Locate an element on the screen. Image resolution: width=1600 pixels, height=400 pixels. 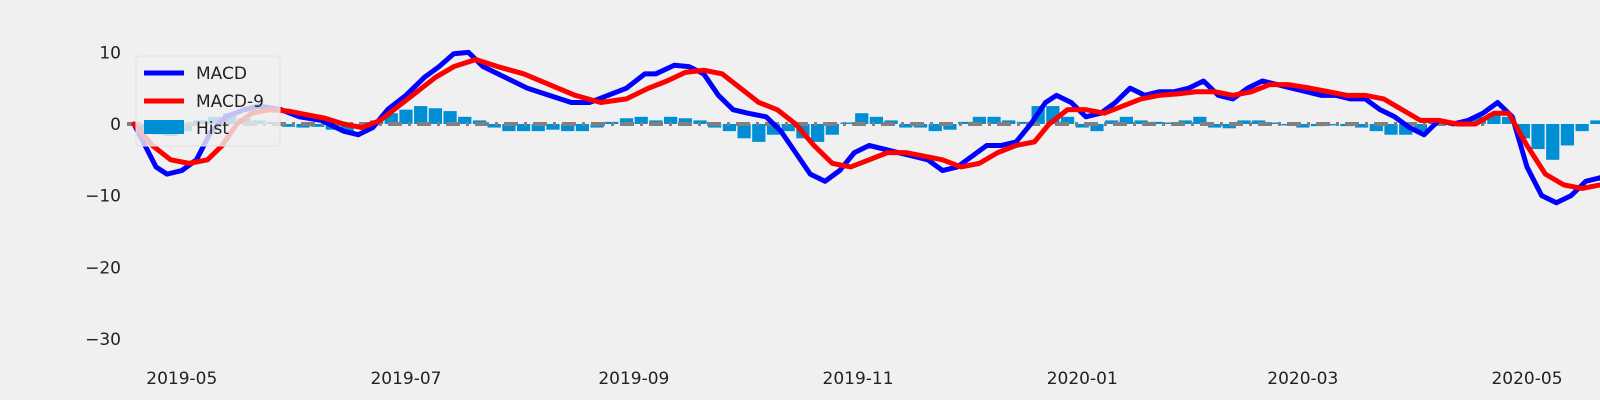
y-tick-label: −10 is located at coordinates (103, 197).